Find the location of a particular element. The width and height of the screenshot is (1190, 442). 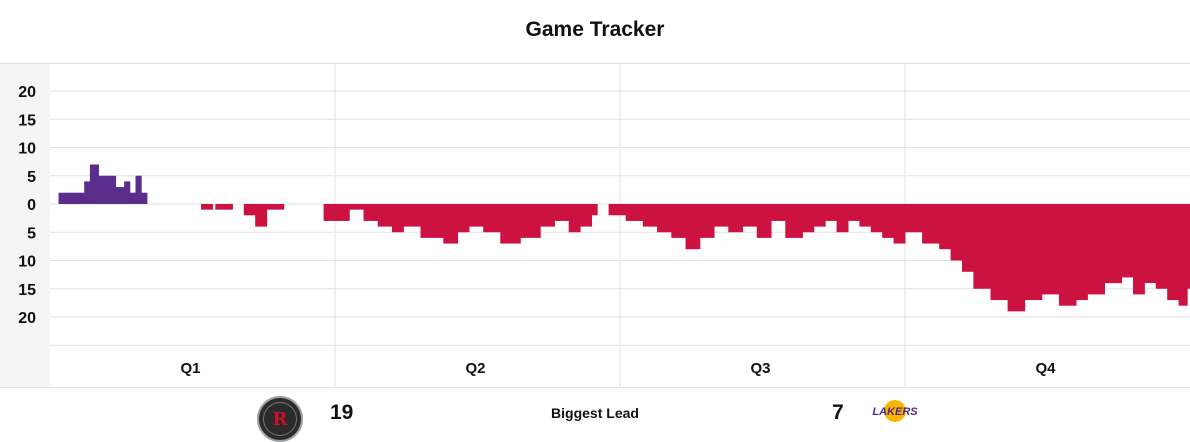

houston-rockets-logo-icon: R is located at coordinates (280, 419).